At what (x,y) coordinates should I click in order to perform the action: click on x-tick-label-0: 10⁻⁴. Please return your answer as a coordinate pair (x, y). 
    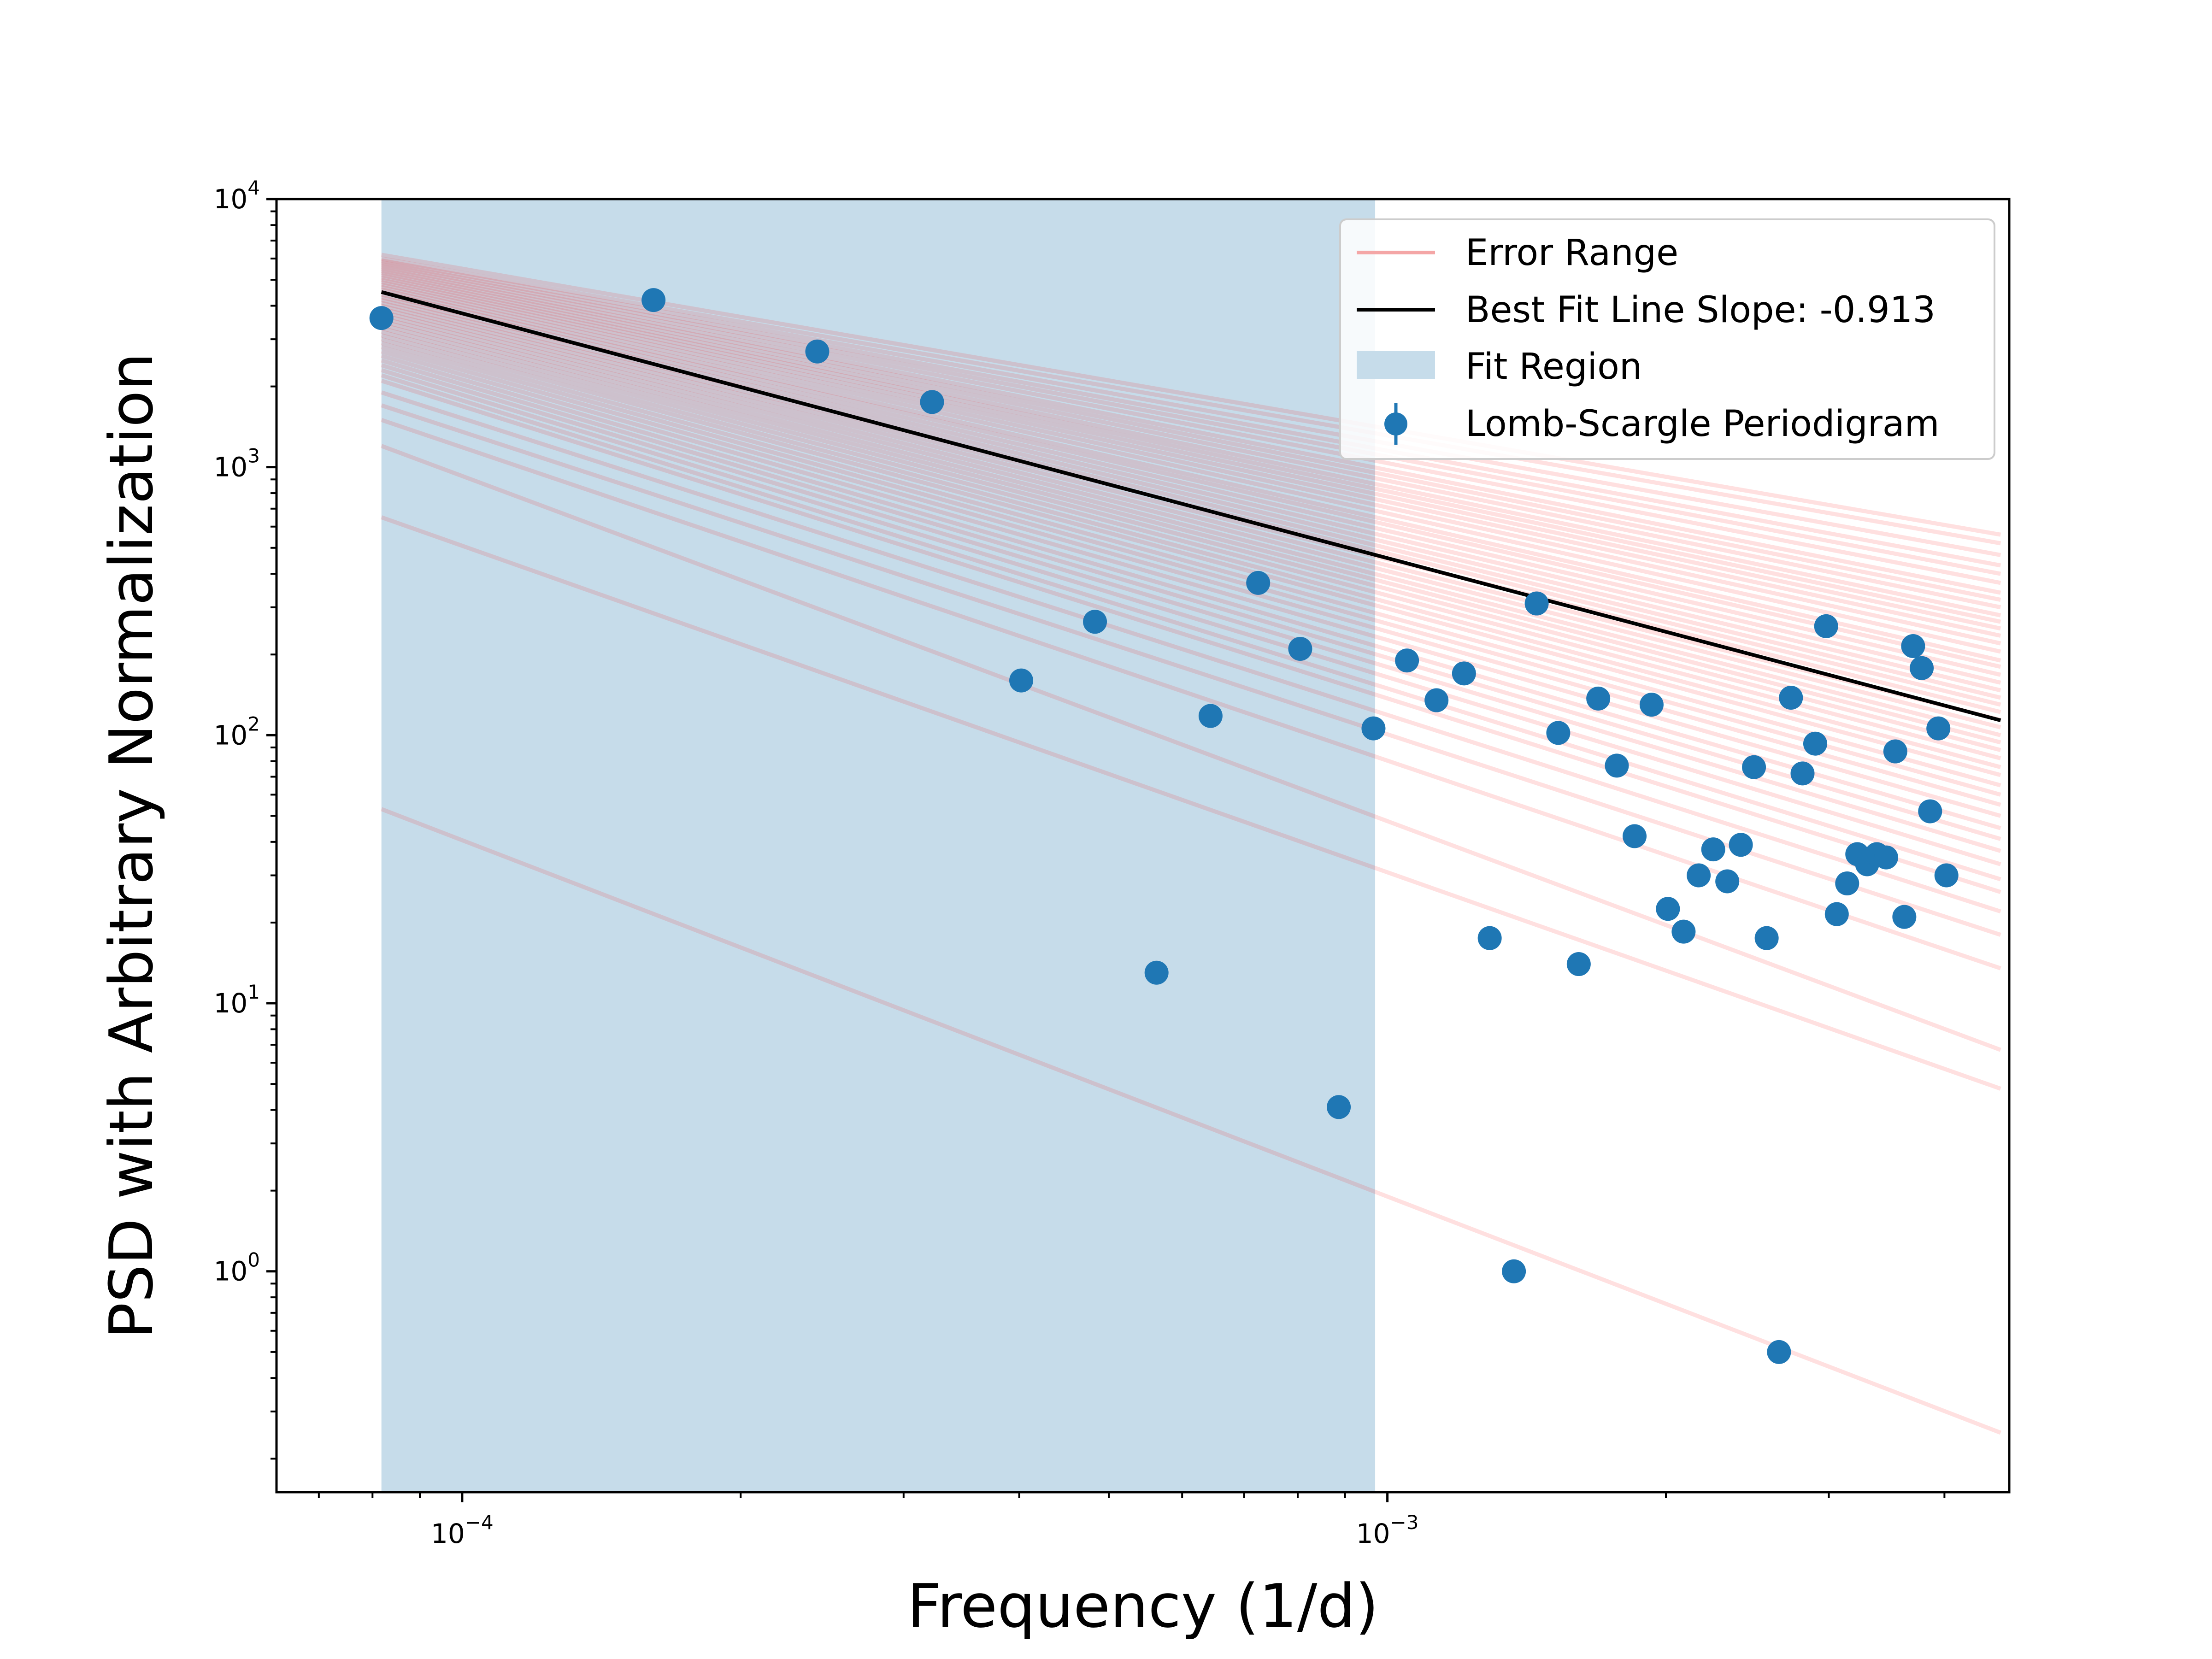
    Looking at the image, I should click on (462, 1530).